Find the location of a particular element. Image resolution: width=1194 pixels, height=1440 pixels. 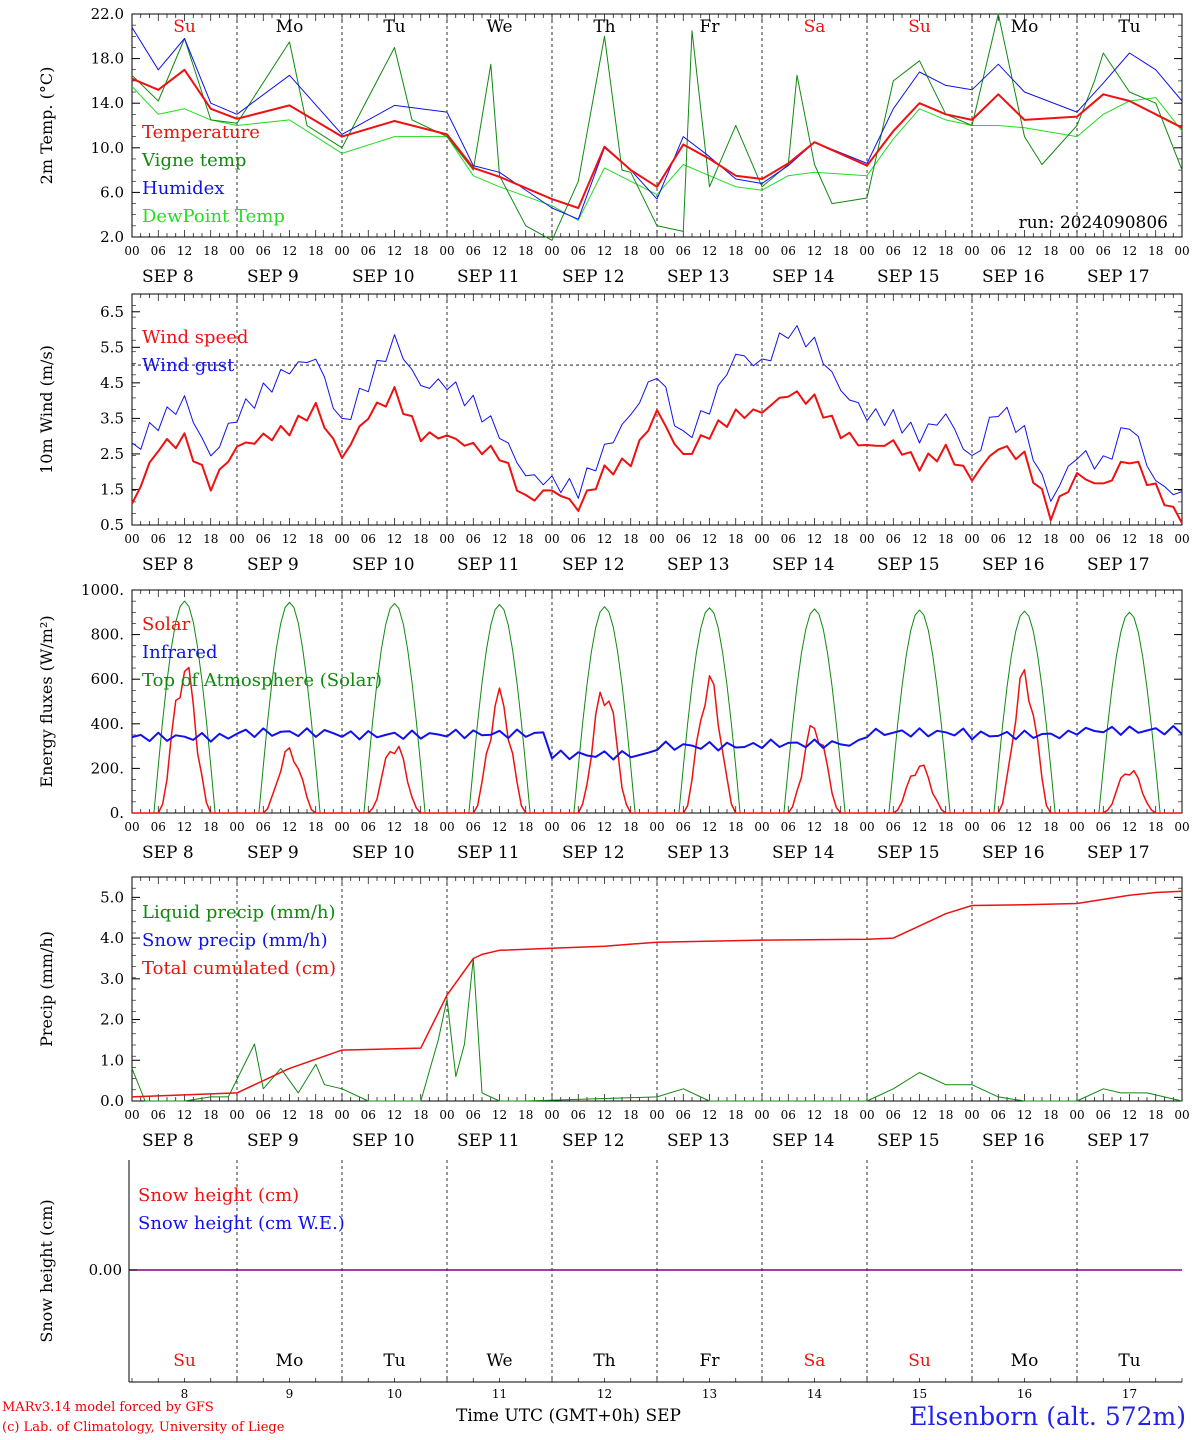

day-name: Tu is located at coordinates (1129, 27).